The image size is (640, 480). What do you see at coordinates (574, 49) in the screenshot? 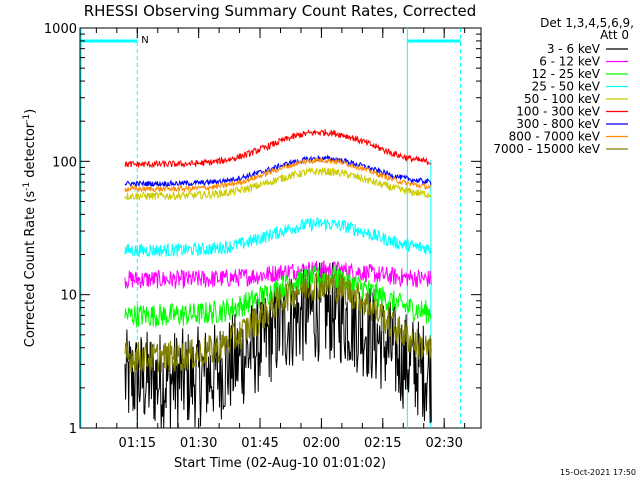
I see `legend-label: 3 - 6 keV` at bounding box center [574, 49].